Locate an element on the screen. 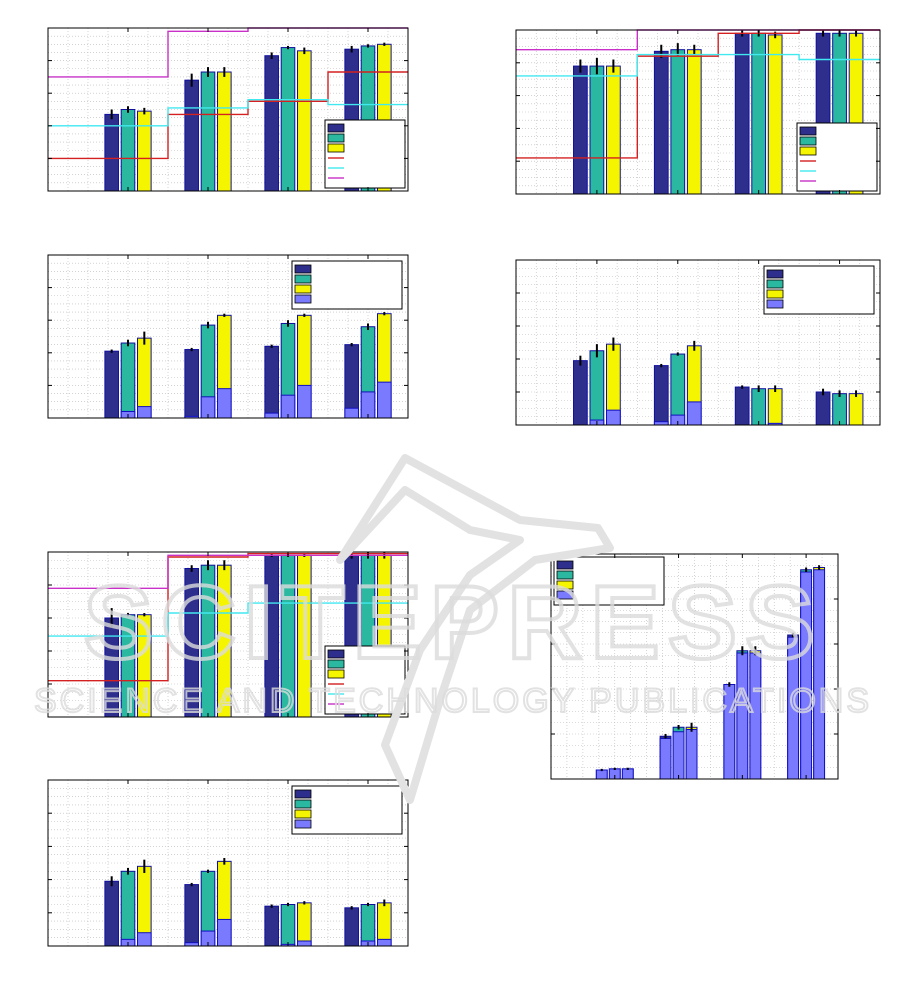 This screenshot has width=906, height=987. bar-base-series1-group3 is located at coordinates (729, 732).